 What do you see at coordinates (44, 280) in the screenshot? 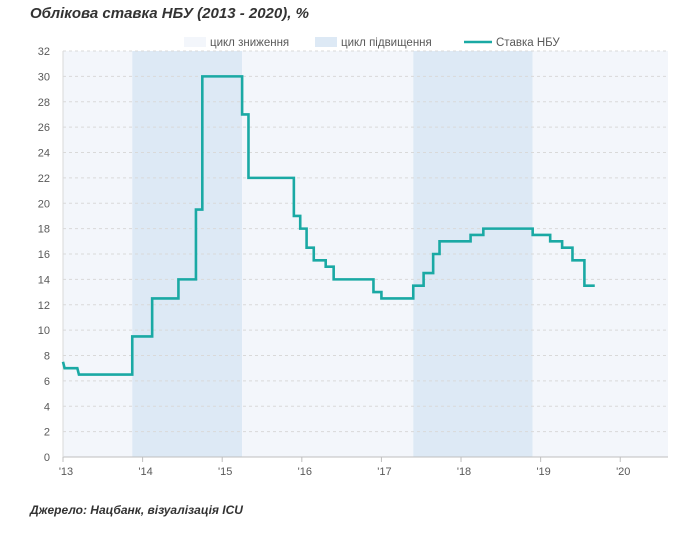
I see `y-tick-label-14: 14` at bounding box center [44, 280].